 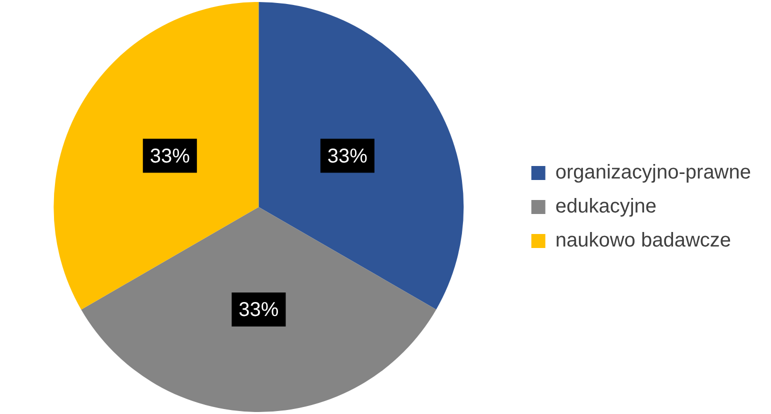 What do you see at coordinates (653, 173) in the screenshot?
I see `legend-label: organizacyjno-prawne` at bounding box center [653, 173].